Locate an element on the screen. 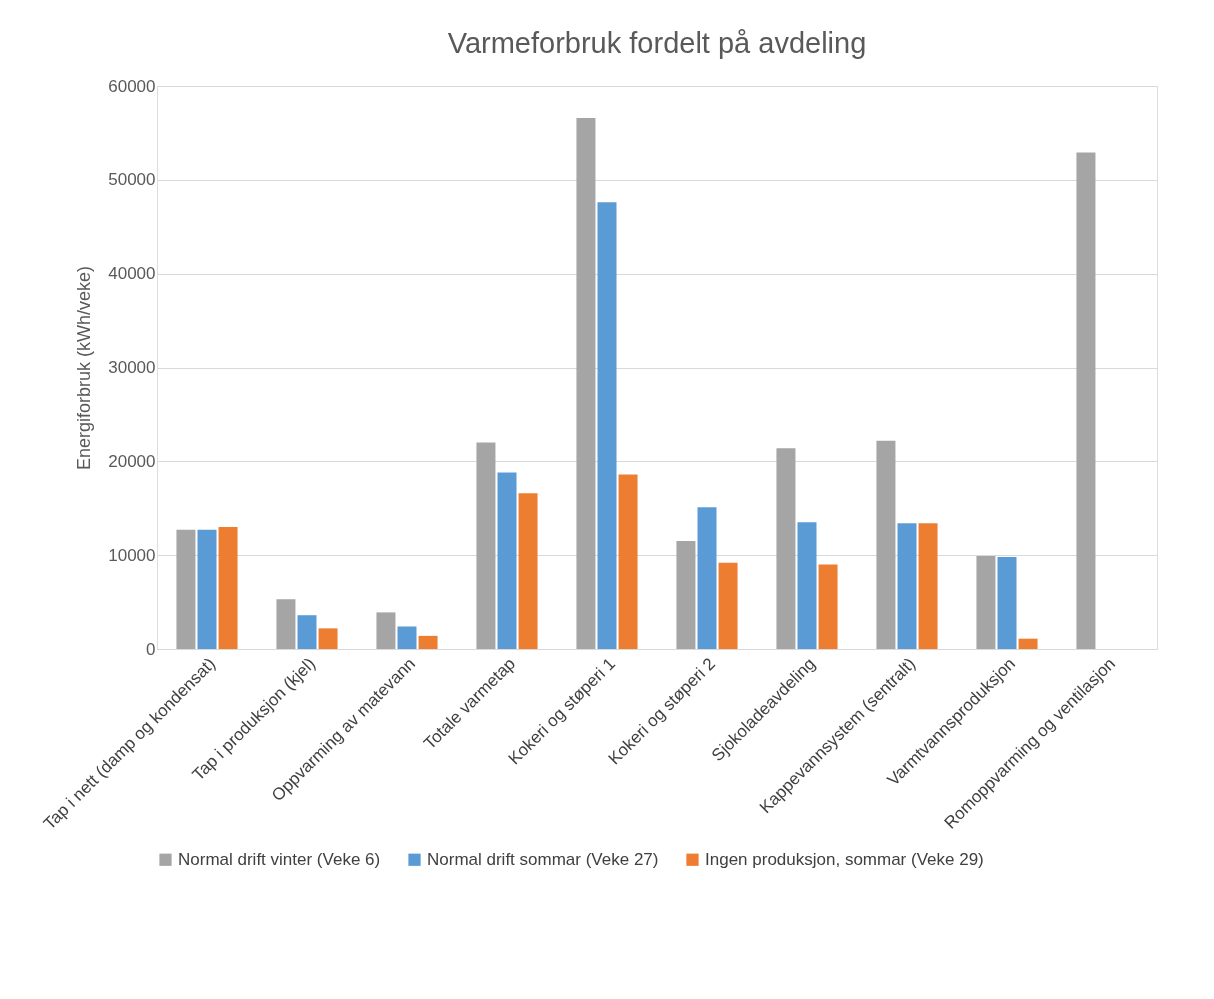  y-axis-title: Energiforbruk (kWh/veke) is located at coordinates (84, 368).